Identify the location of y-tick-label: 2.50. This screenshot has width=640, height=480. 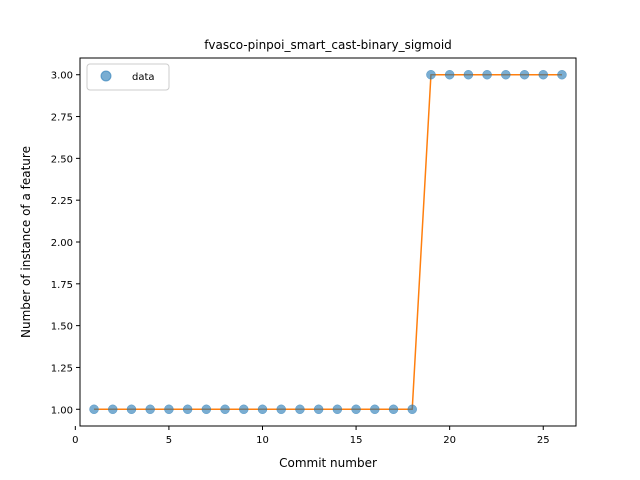
(62, 159).